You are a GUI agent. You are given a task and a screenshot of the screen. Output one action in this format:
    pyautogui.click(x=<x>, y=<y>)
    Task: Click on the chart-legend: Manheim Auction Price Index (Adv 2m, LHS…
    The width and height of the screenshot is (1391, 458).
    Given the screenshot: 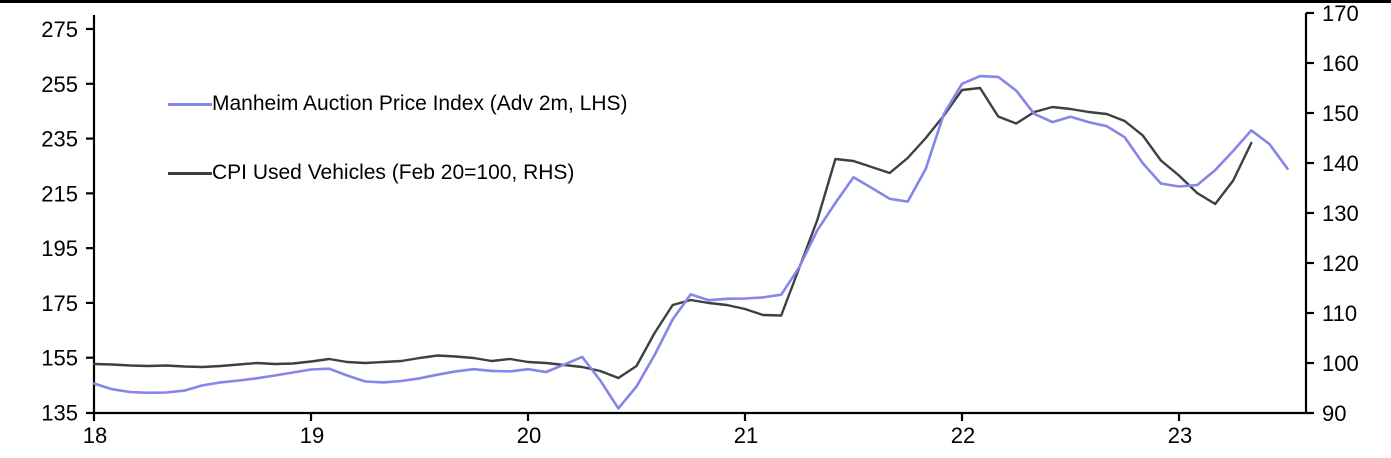 What is the action you would take?
    pyautogui.click(x=398, y=159)
    